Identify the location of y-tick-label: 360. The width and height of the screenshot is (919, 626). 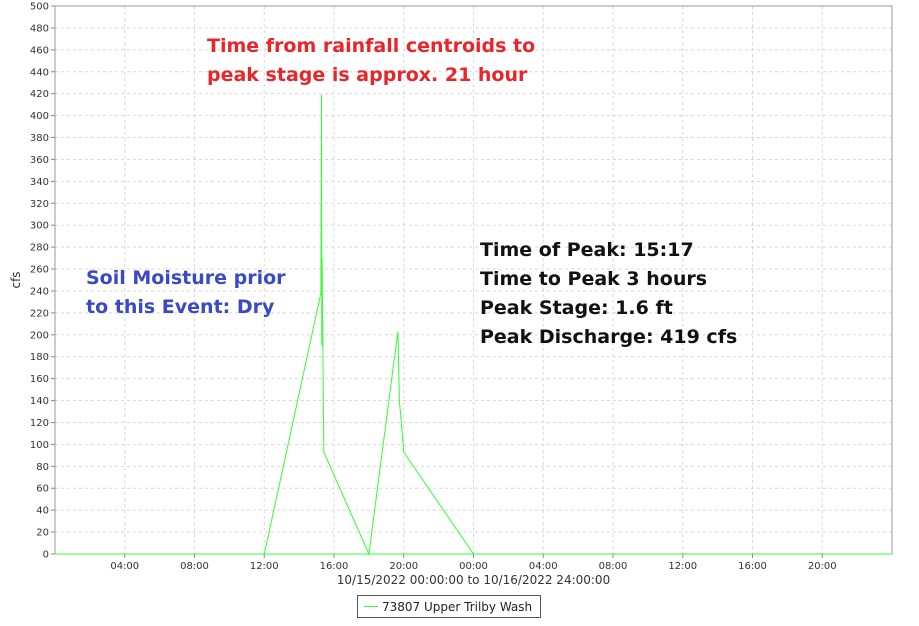
(39, 160).